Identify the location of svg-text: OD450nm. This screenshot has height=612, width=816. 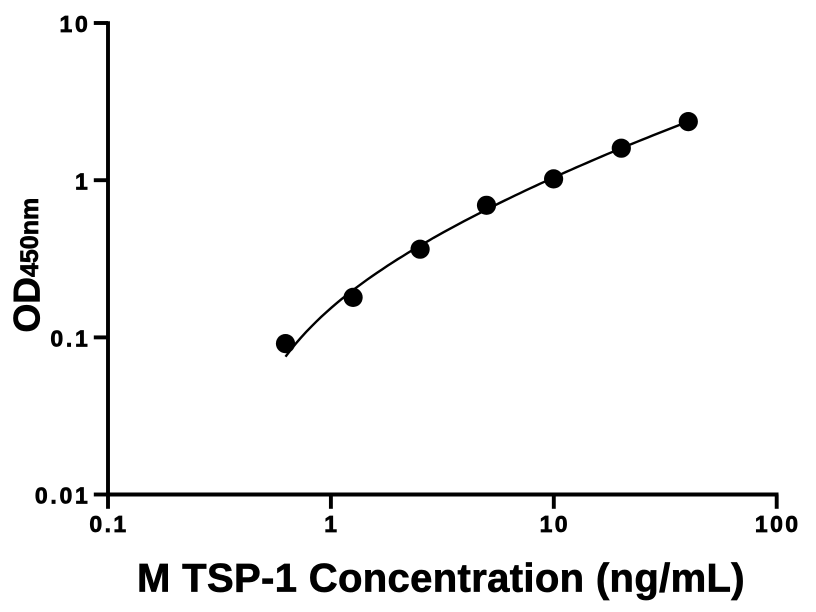
(27, 265).